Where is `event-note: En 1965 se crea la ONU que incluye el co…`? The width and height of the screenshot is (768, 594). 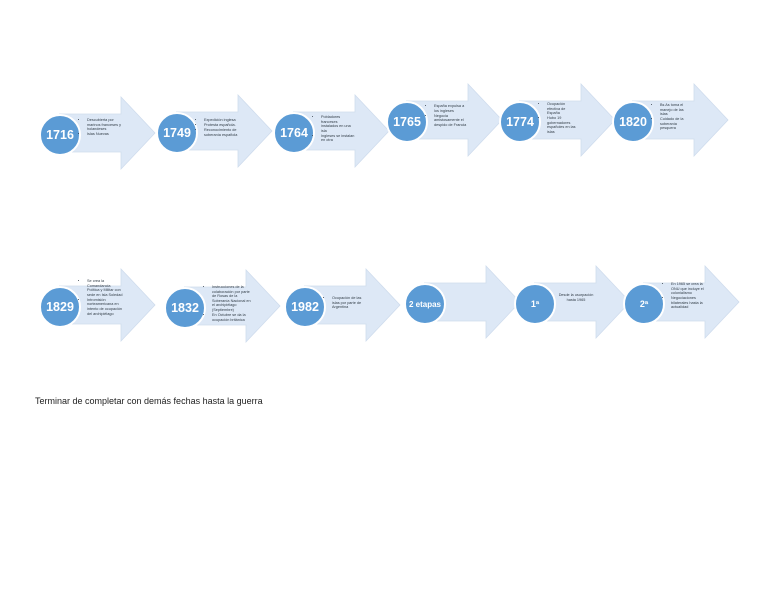 event-note: En 1965 se crea la ONU que incluye el co… is located at coordinates (688, 289).